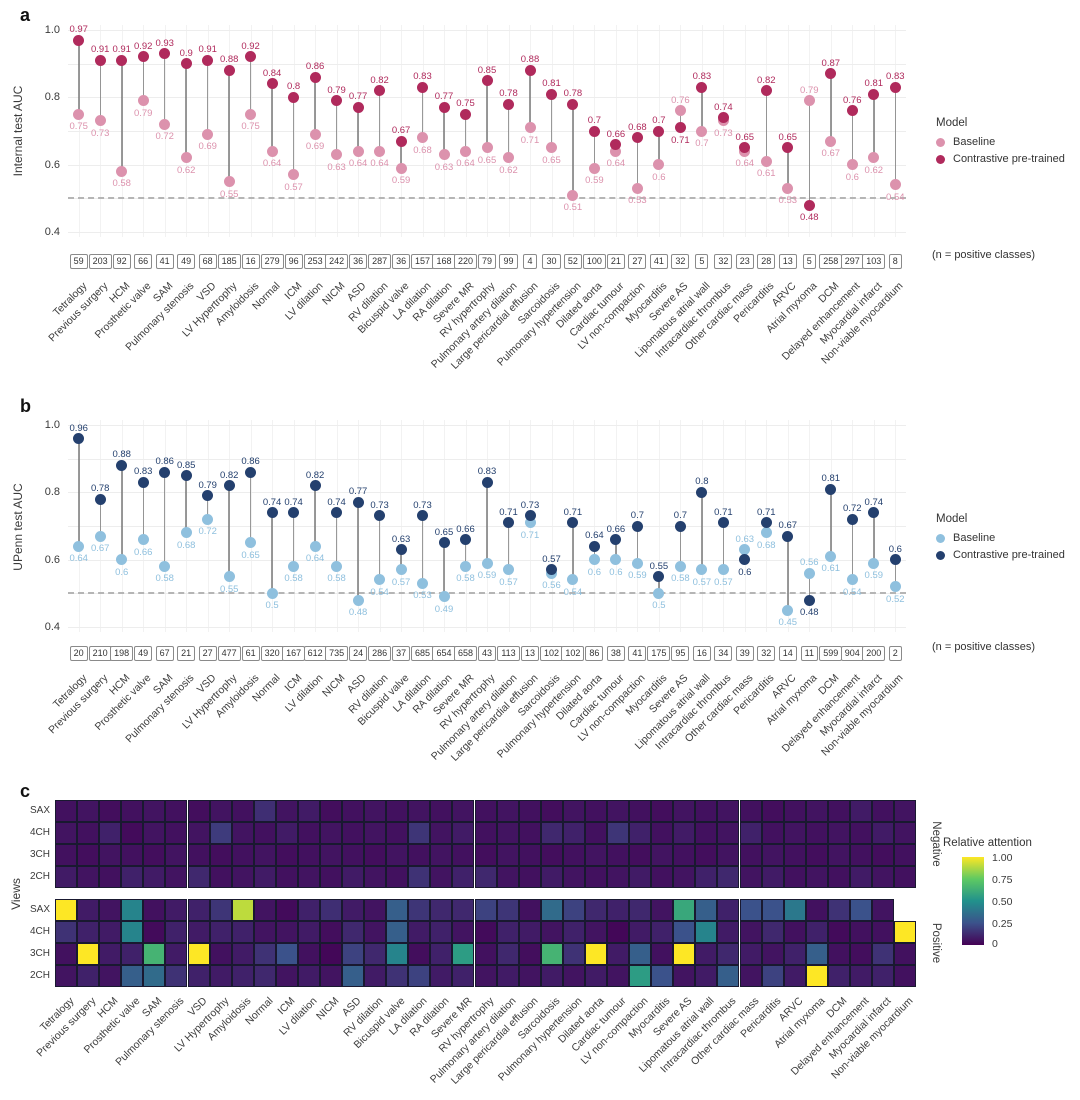 Image resolution: width=1080 pixels, height=1100 pixels. Describe the element at coordinates (143, 46) in the screenshot. I see `value-label: 0.92` at that location.